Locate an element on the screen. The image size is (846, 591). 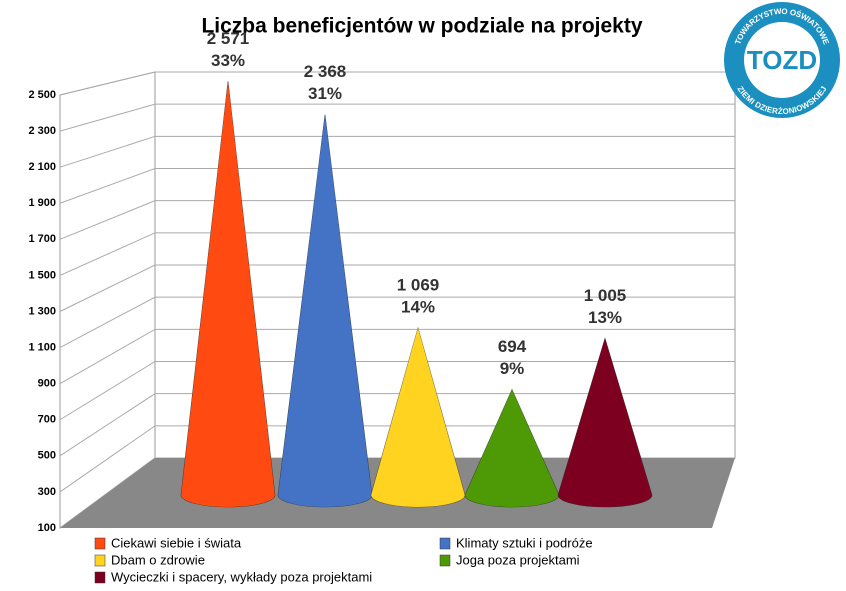
y-tick-label: 700 is located at coordinates (47, 420).